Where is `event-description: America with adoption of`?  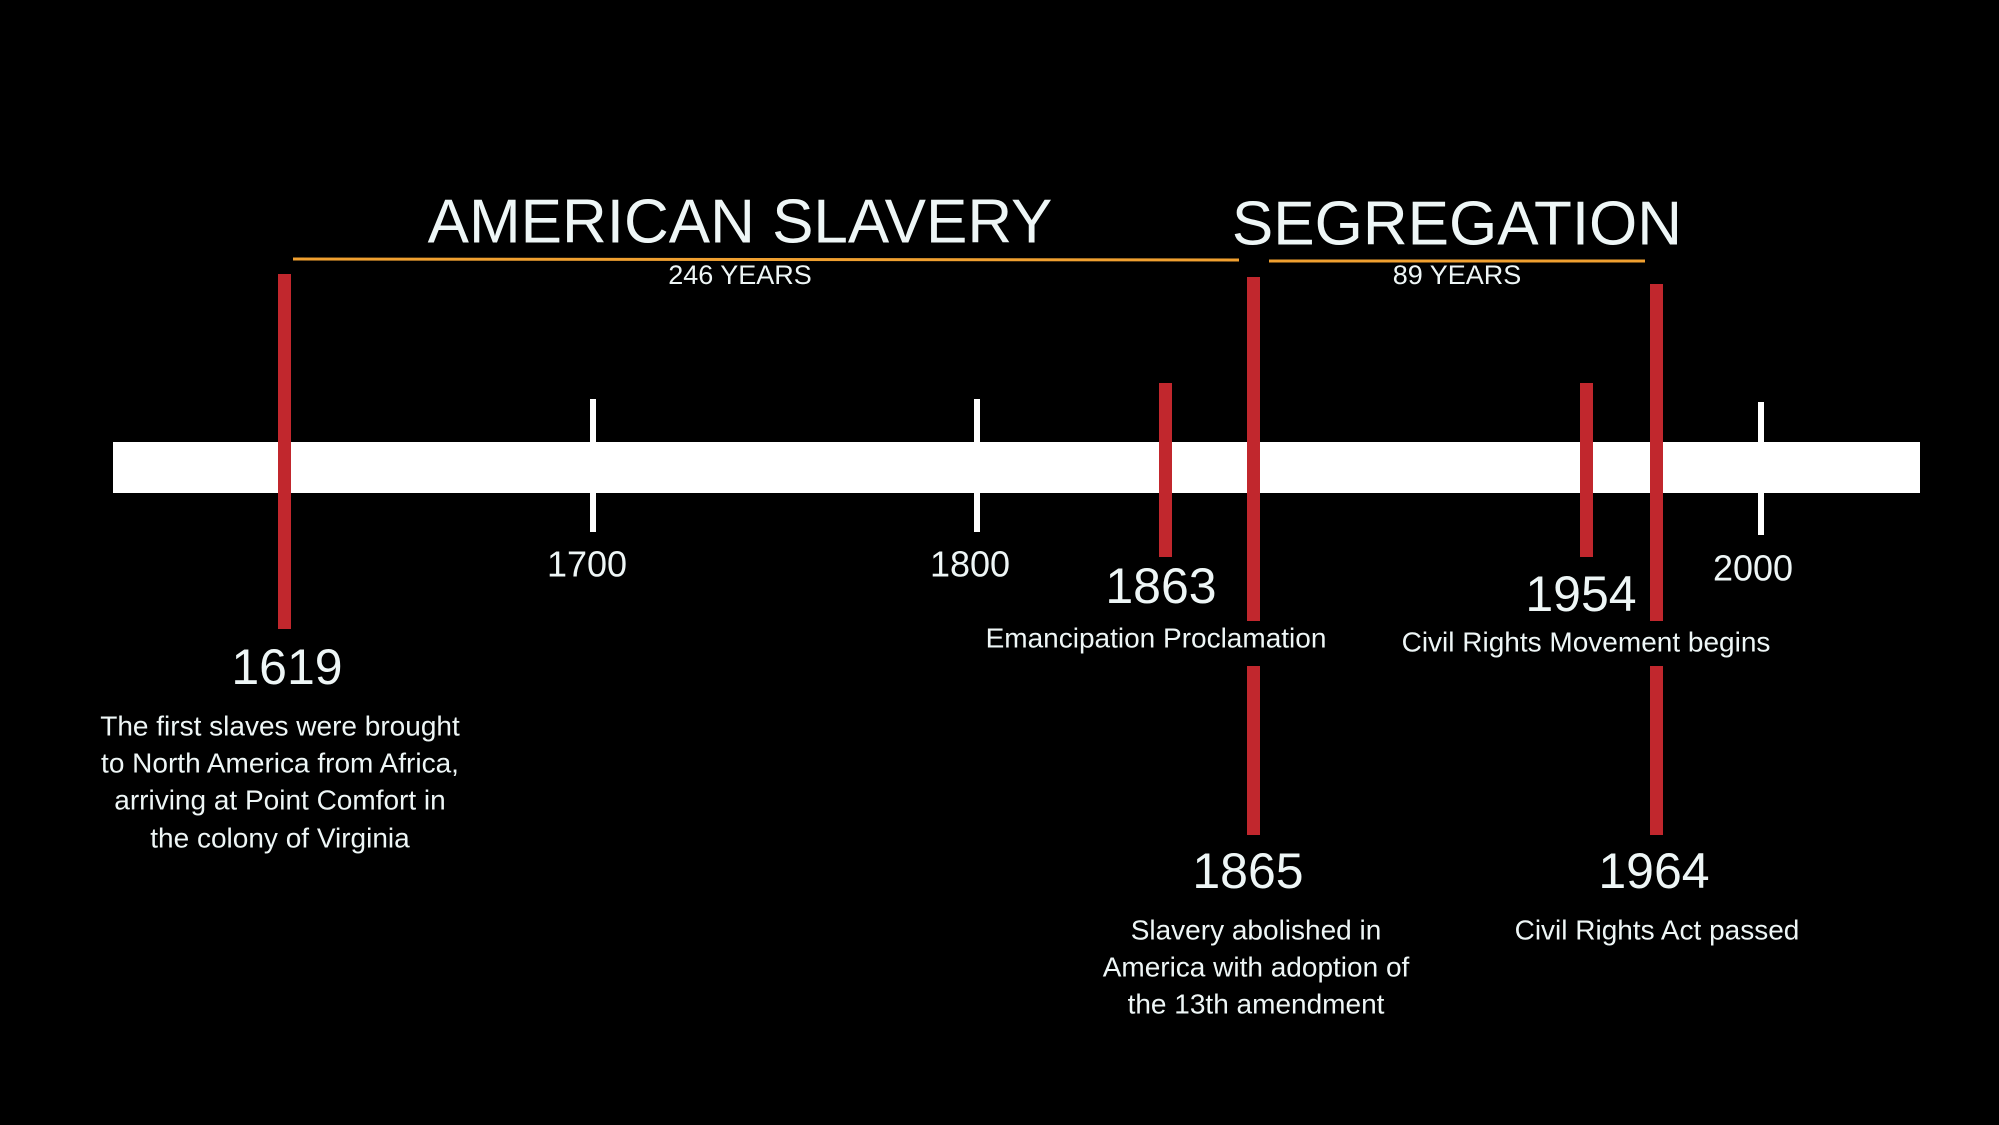
event-description: America with adoption of is located at coordinates (1256, 966).